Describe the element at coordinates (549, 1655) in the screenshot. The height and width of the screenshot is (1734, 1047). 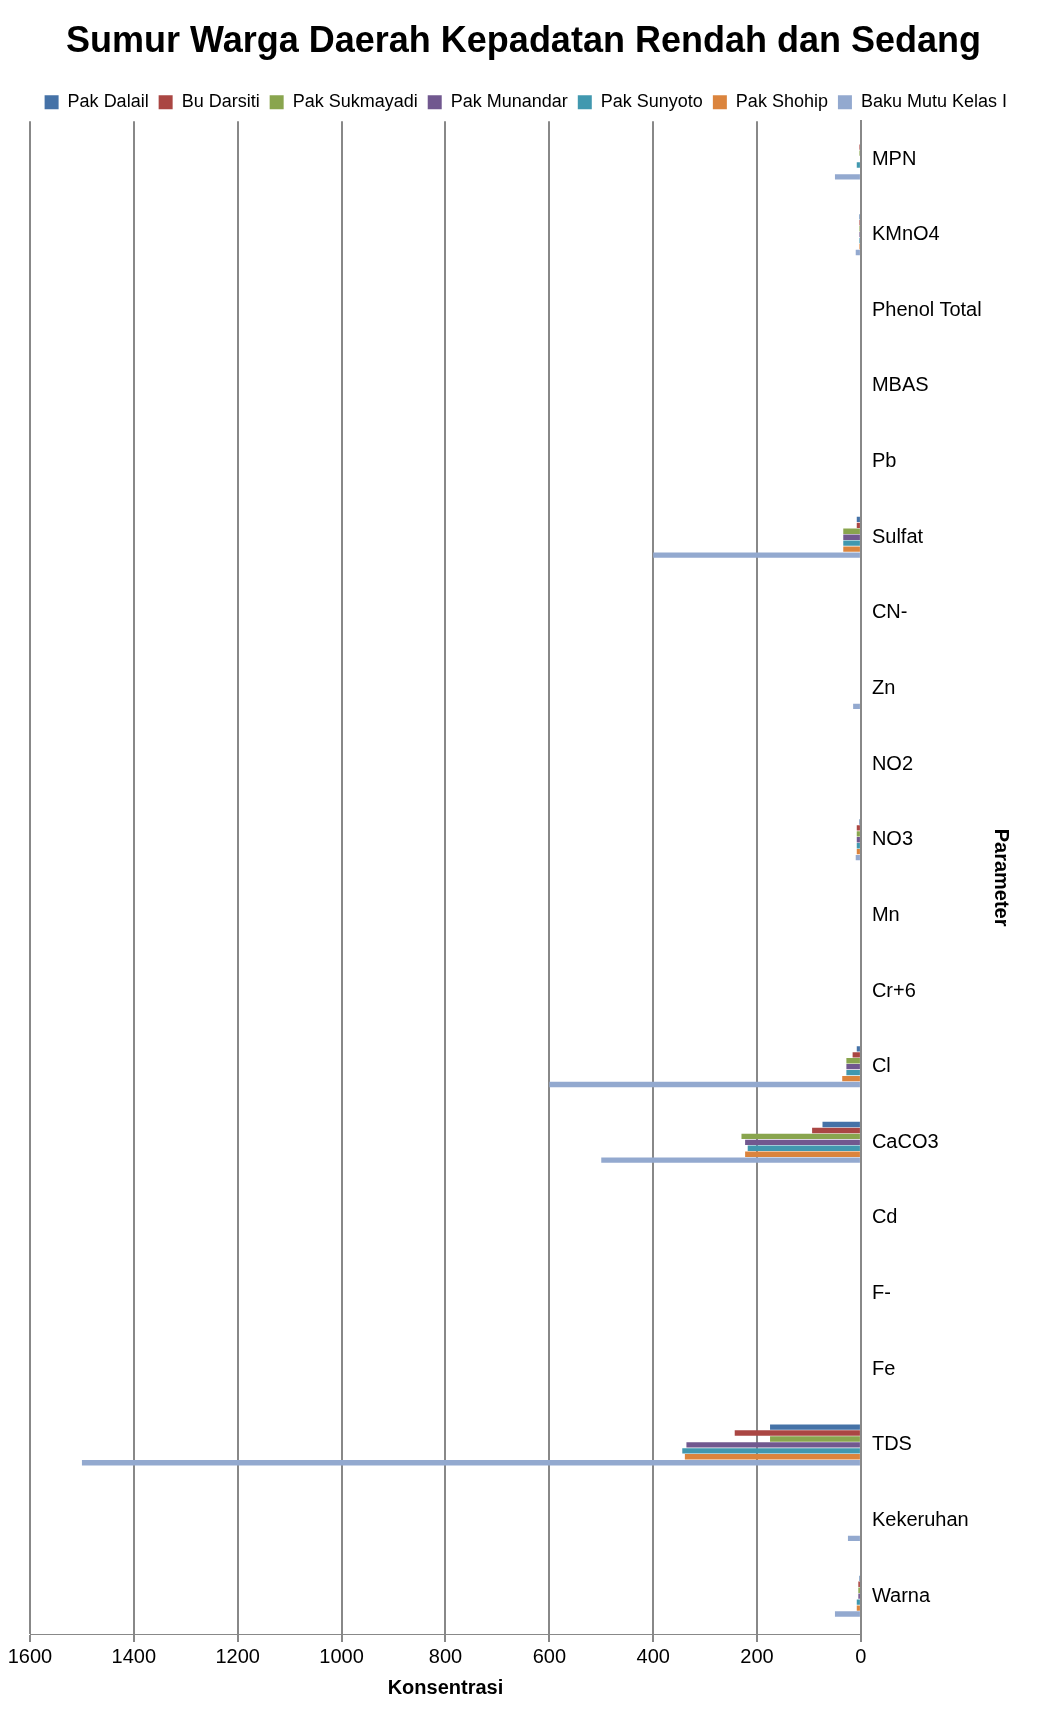
I see `x-tick-label: 600` at that location.